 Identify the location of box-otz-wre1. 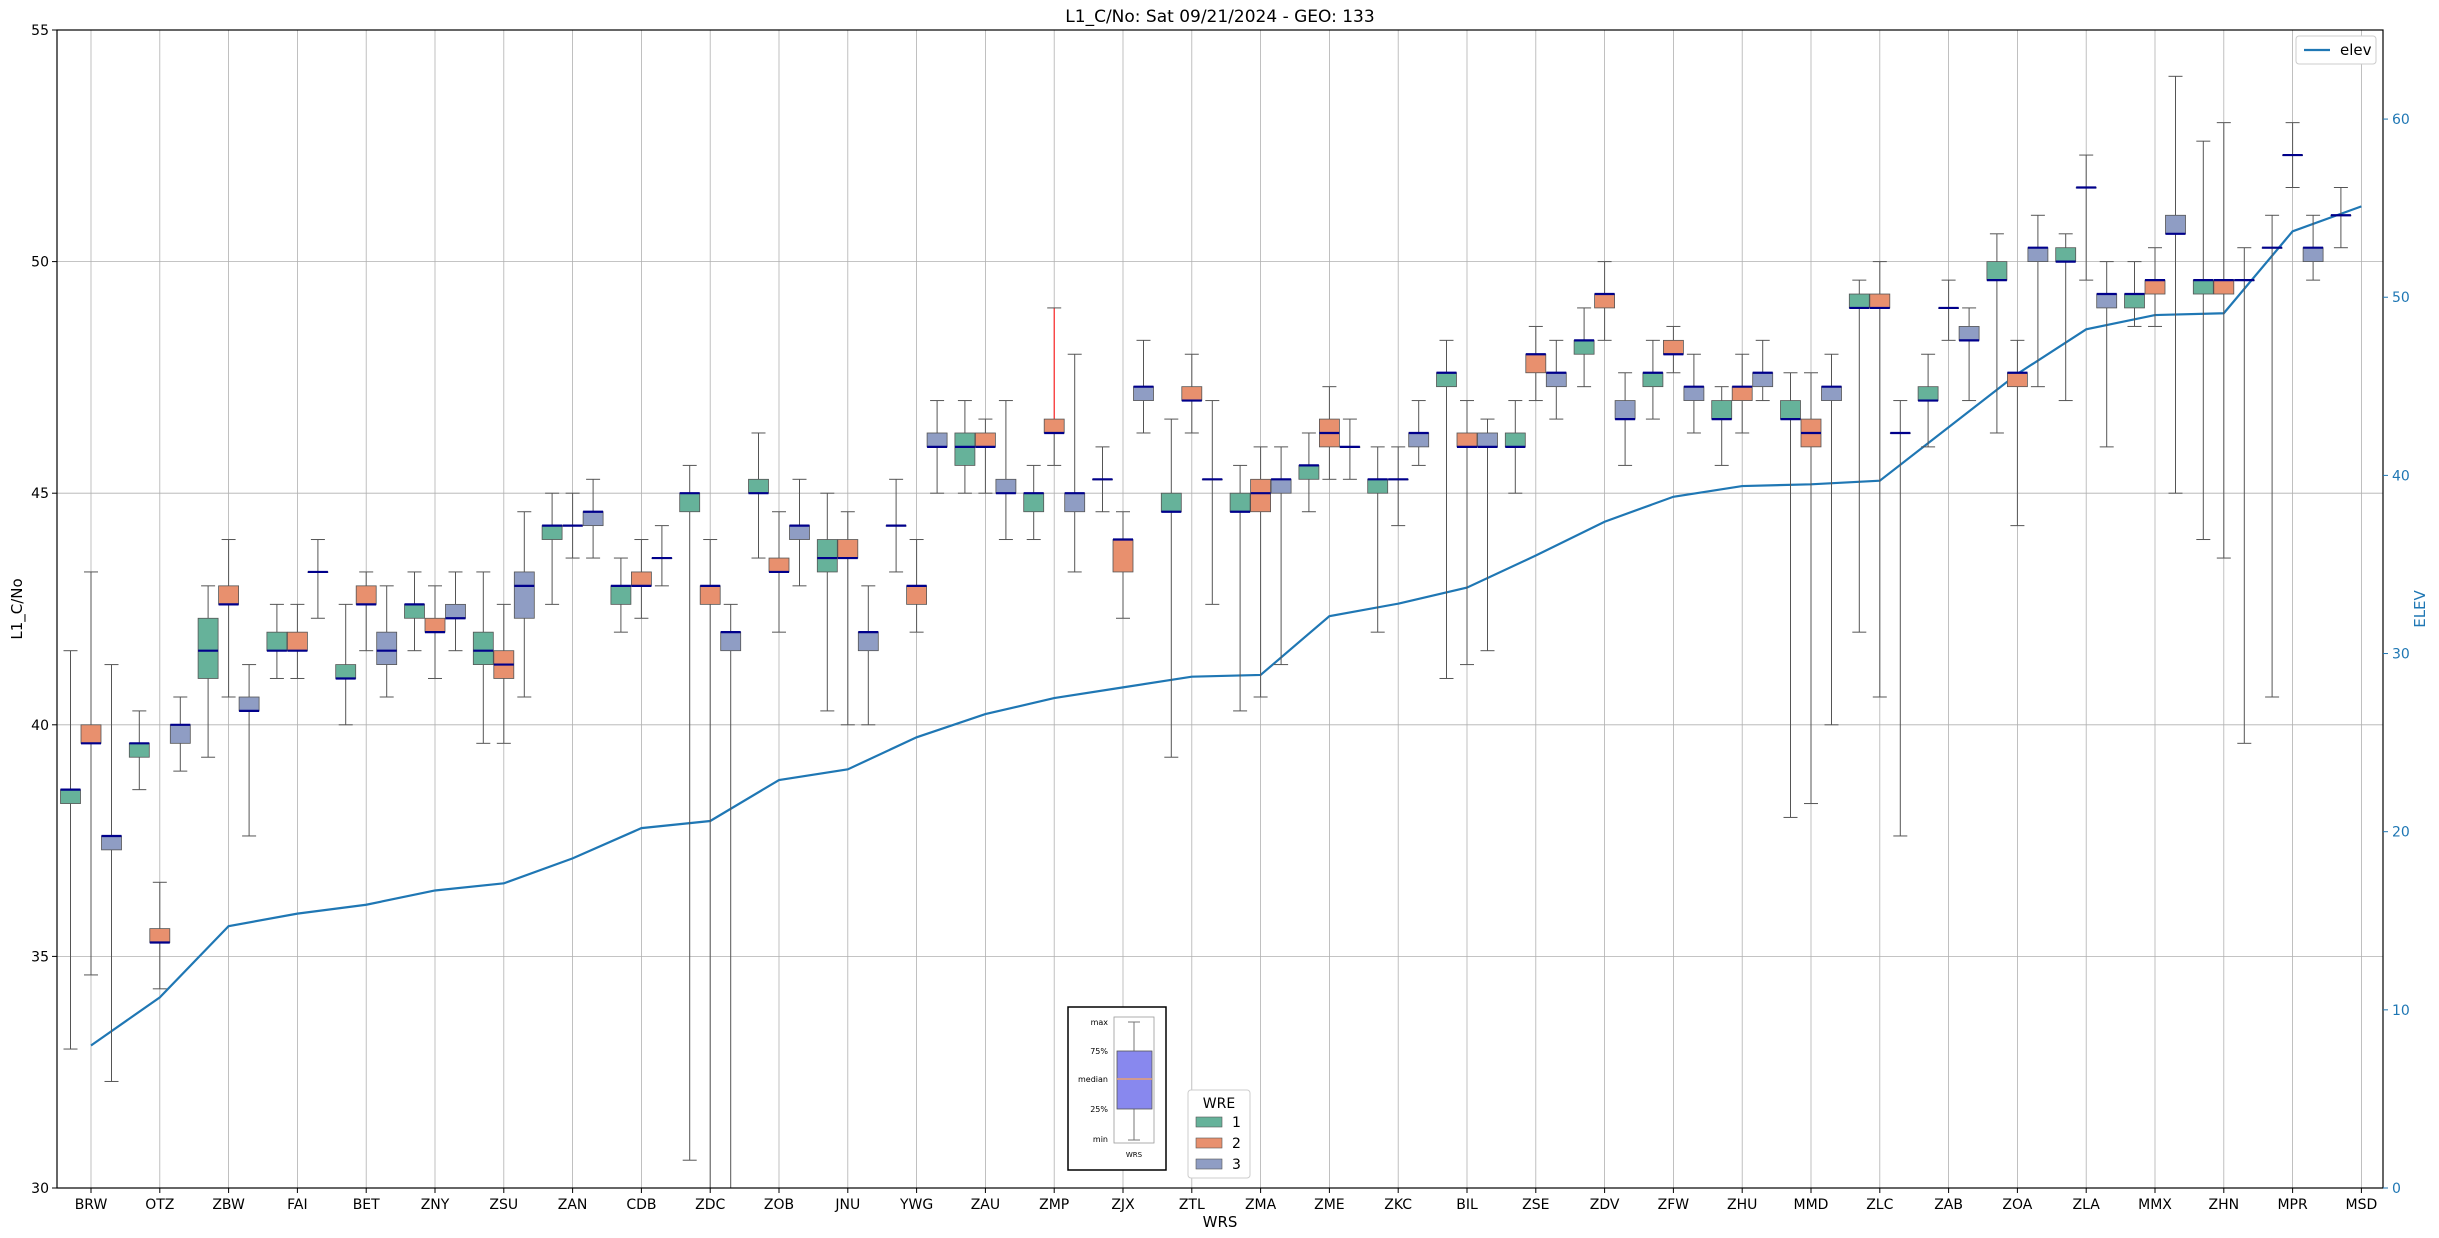
(139, 750).